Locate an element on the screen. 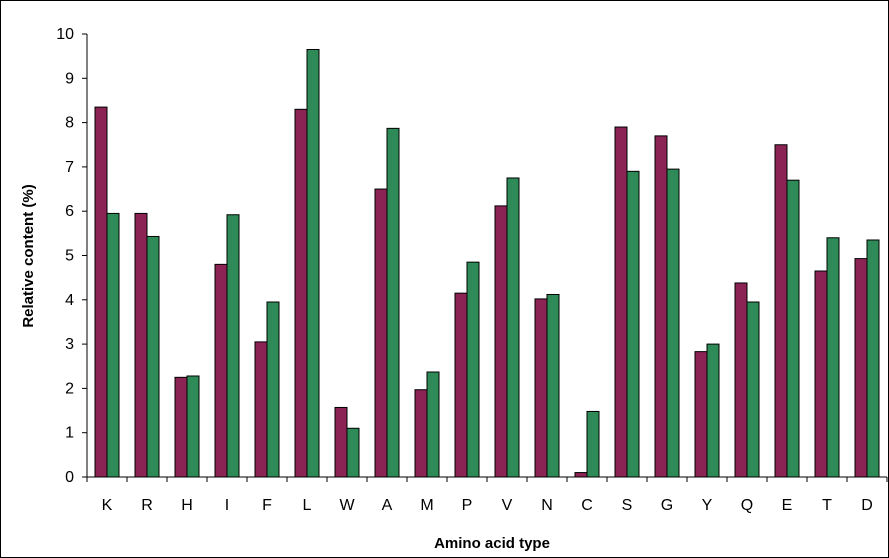  x-tick-label: R is located at coordinates (147, 505).